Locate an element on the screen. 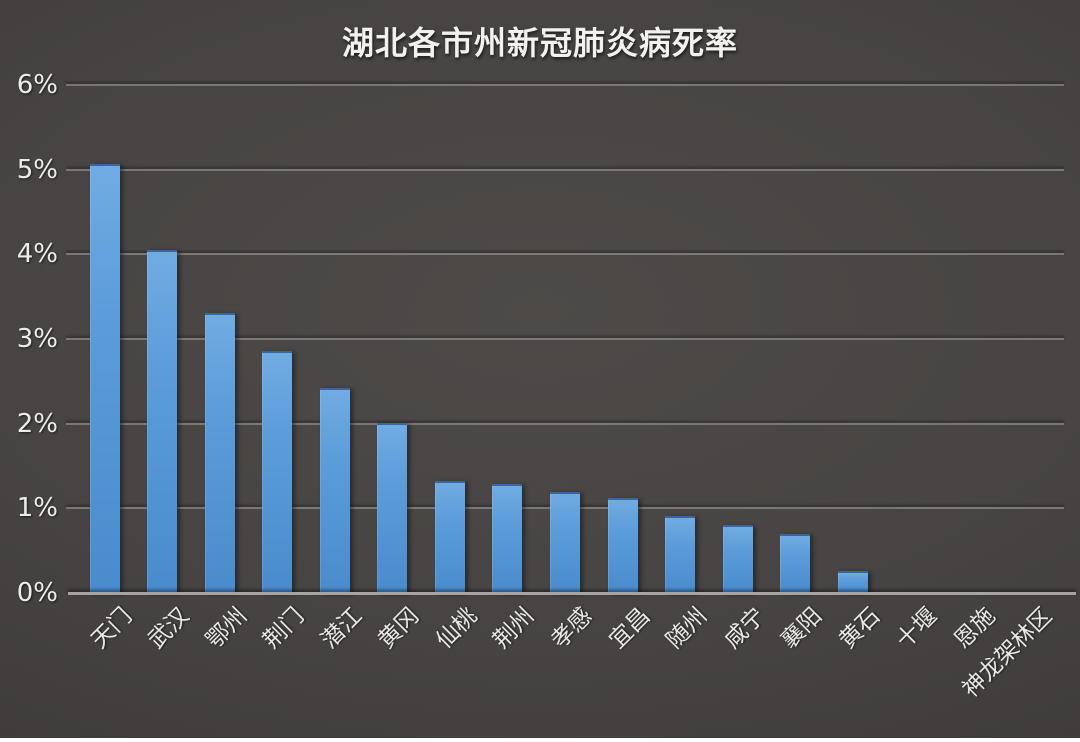 This screenshot has width=1080, height=742. bar-黄石 is located at coordinates (852, 582).